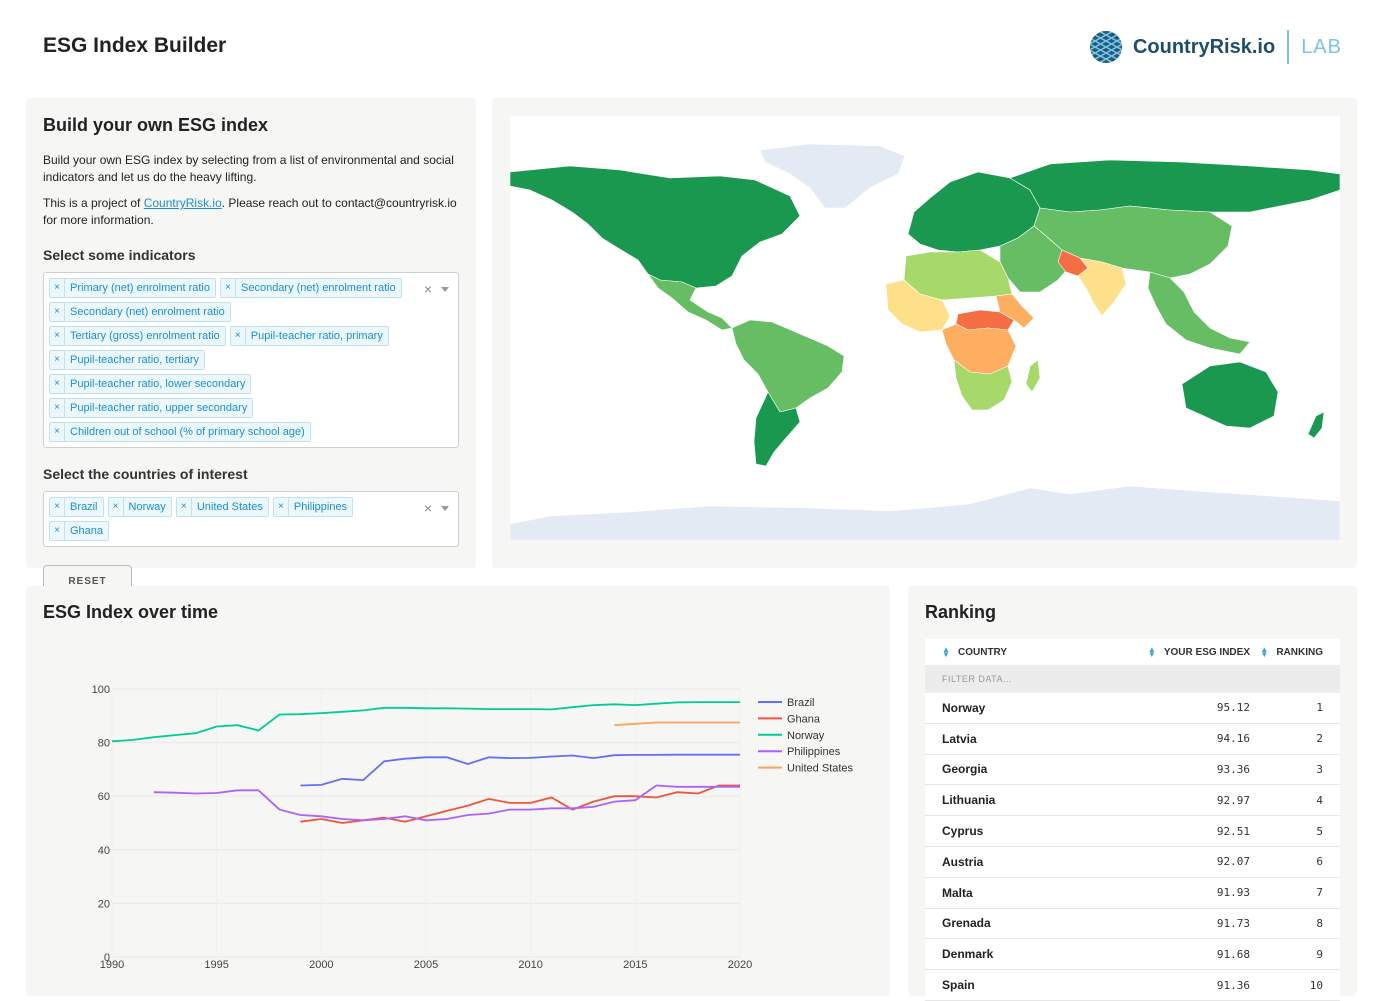 Image resolution: width=1384 pixels, height=1001 pixels. Describe the element at coordinates (1316, 425) in the screenshot. I see `map-region-new-zealand` at that location.